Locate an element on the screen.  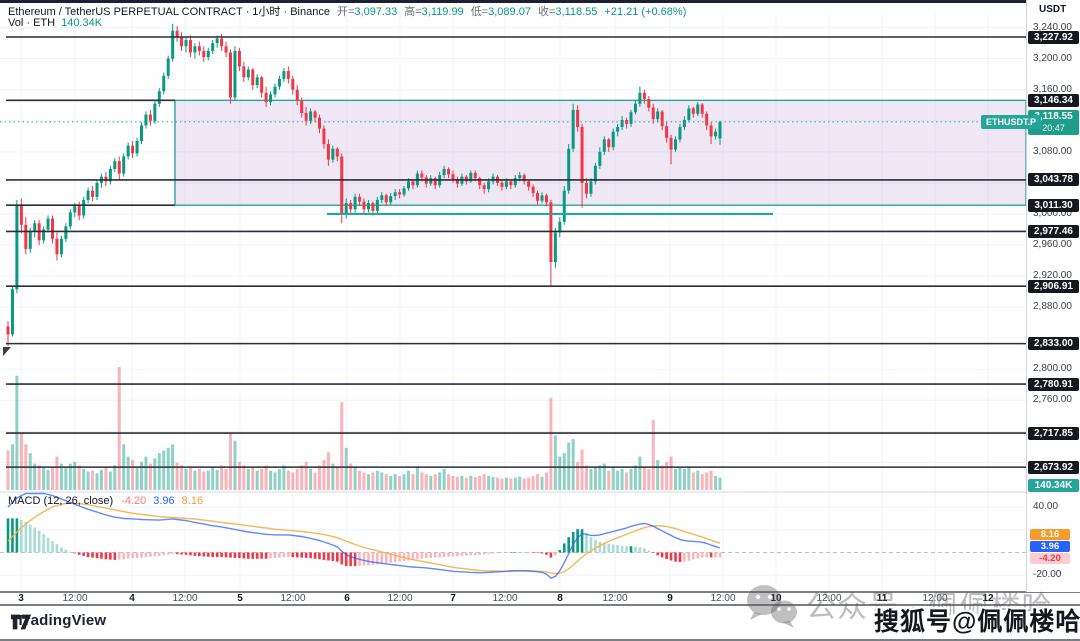
symbol-price-tag: ETHUSDT.P is located at coordinates (1011, 122).